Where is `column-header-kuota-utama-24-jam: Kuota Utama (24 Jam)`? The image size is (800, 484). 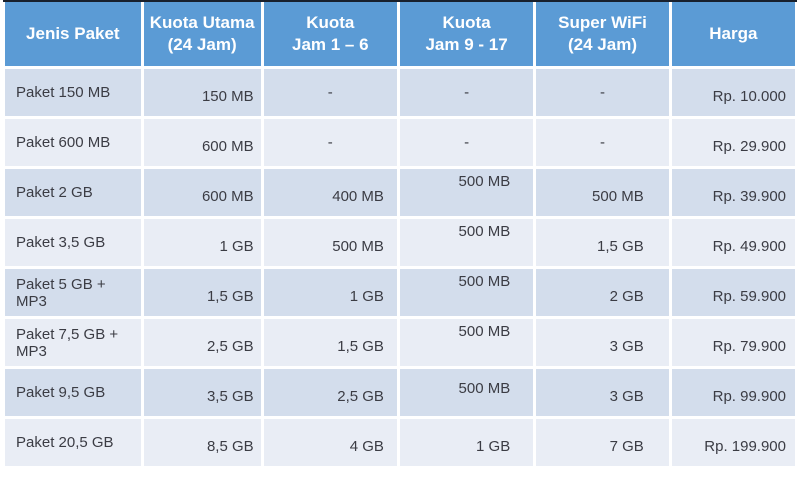 column-header-kuota-utama-24-jam: Kuota Utama (24 Jam) is located at coordinates (202, 34).